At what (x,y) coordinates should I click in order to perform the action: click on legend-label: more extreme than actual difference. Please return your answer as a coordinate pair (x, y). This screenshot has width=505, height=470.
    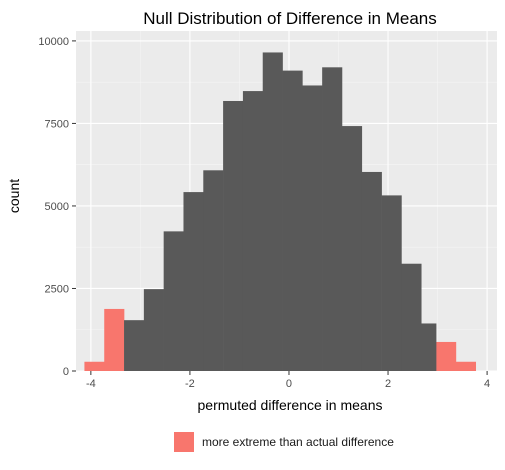
    Looking at the image, I should click on (298, 442).